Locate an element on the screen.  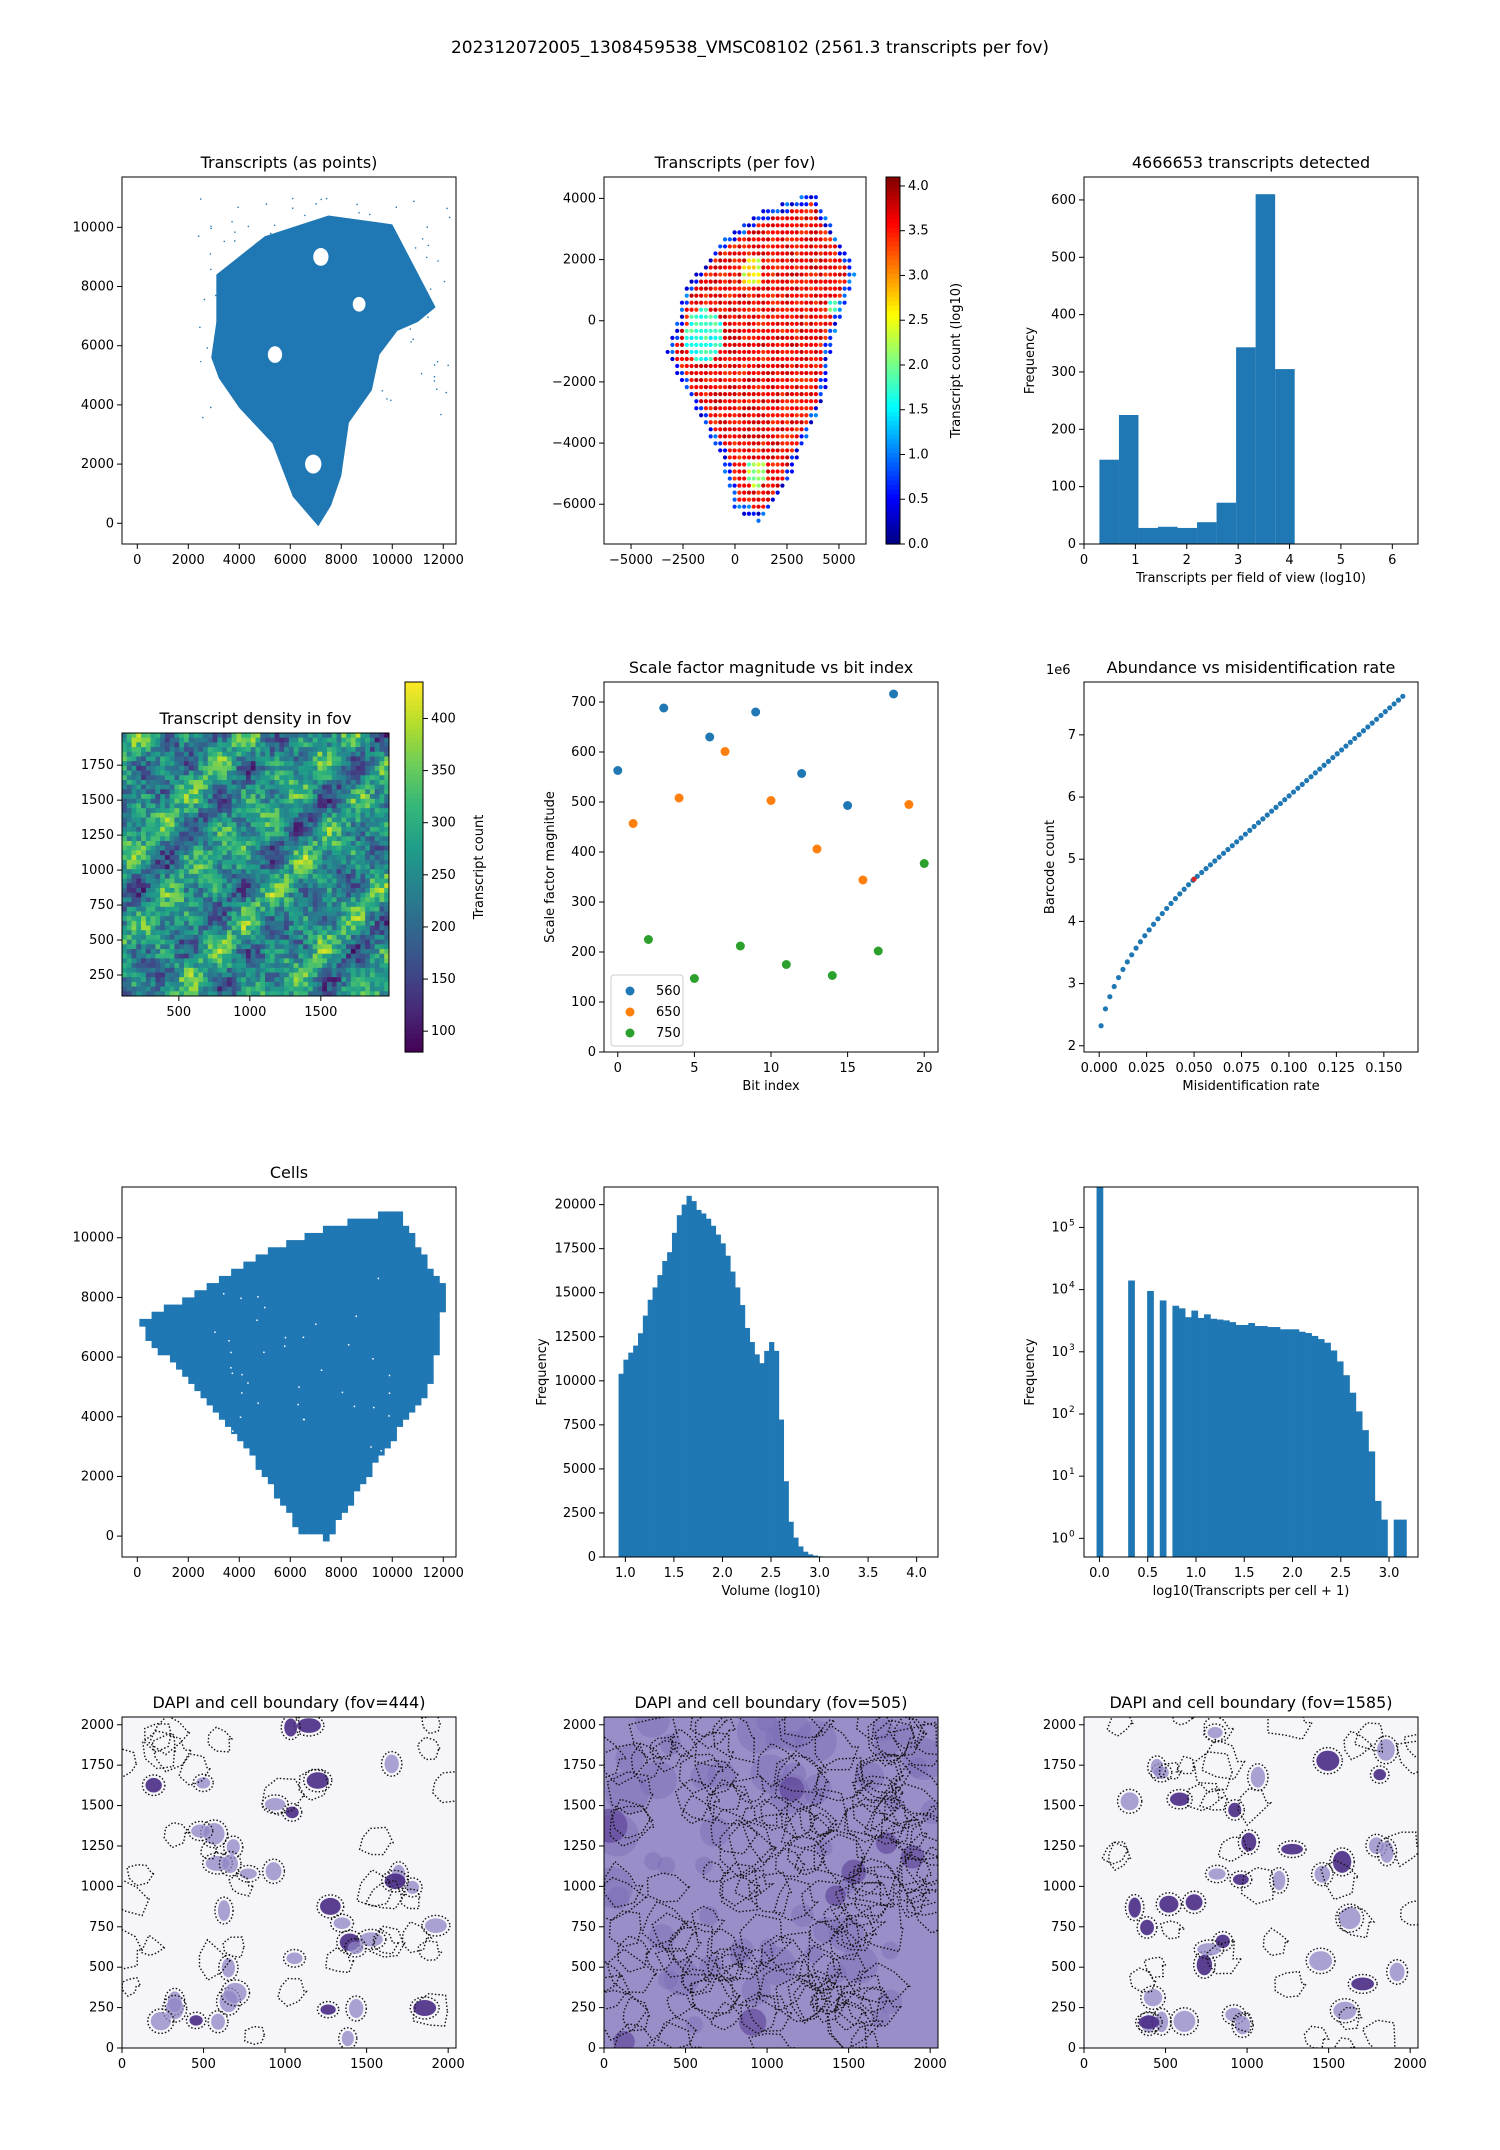
axes-frame is located at coordinates (735, 360).